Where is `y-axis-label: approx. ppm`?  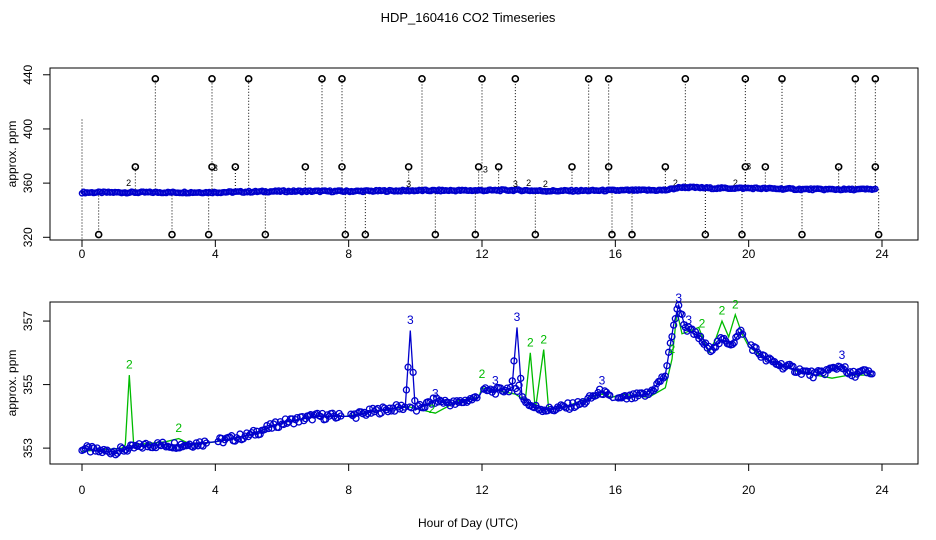
y-axis-label: approx. ppm is located at coordinates (12, 154).